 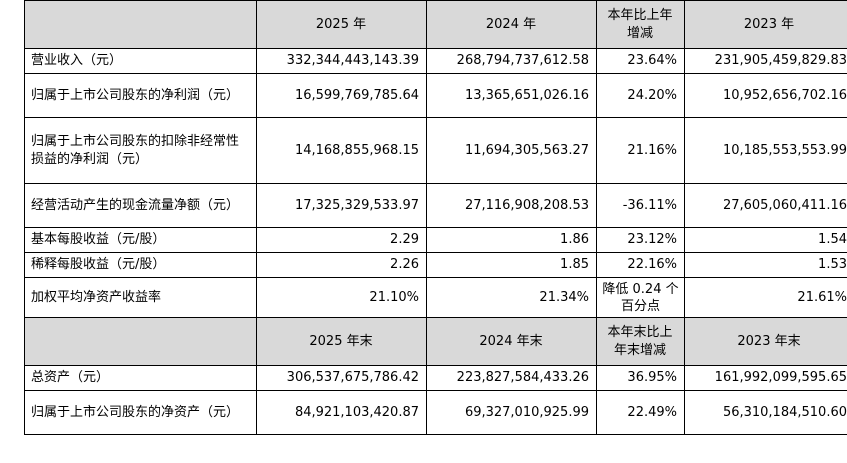 I want to click on value-2024: 69,327,010,925.99, so click(x=511, y=412).